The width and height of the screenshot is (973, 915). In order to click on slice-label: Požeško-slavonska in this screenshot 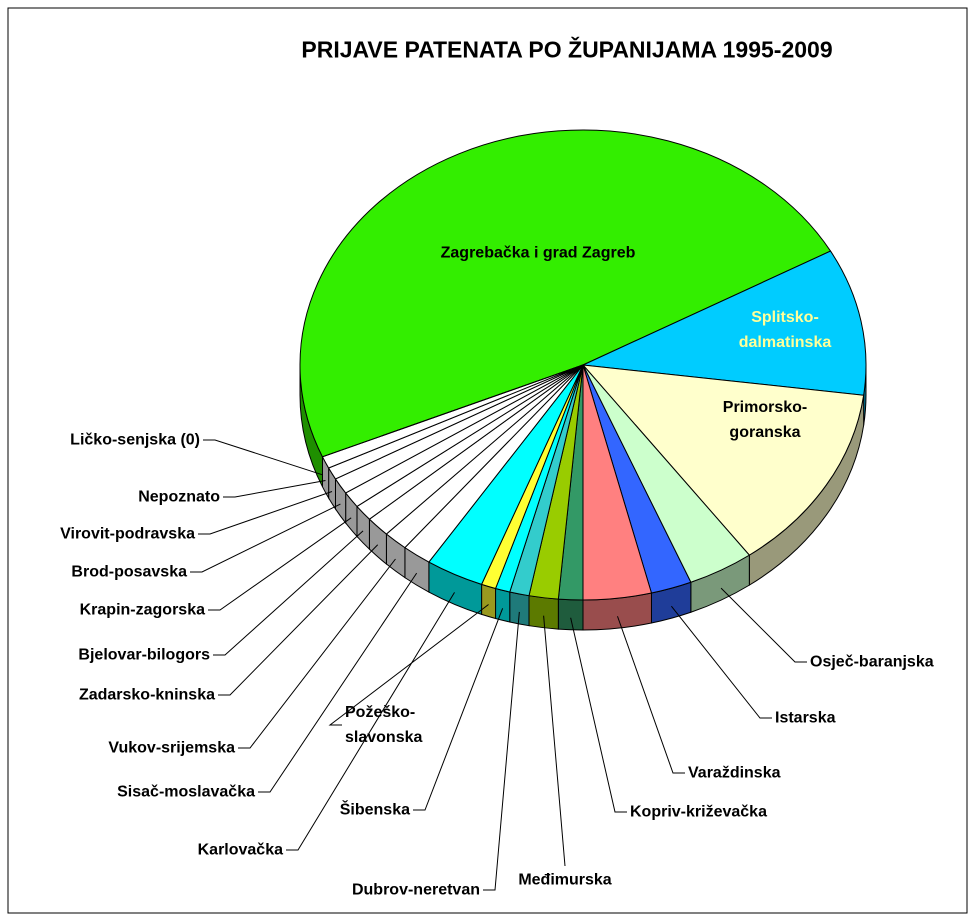, I will do `click(384, 725)`.